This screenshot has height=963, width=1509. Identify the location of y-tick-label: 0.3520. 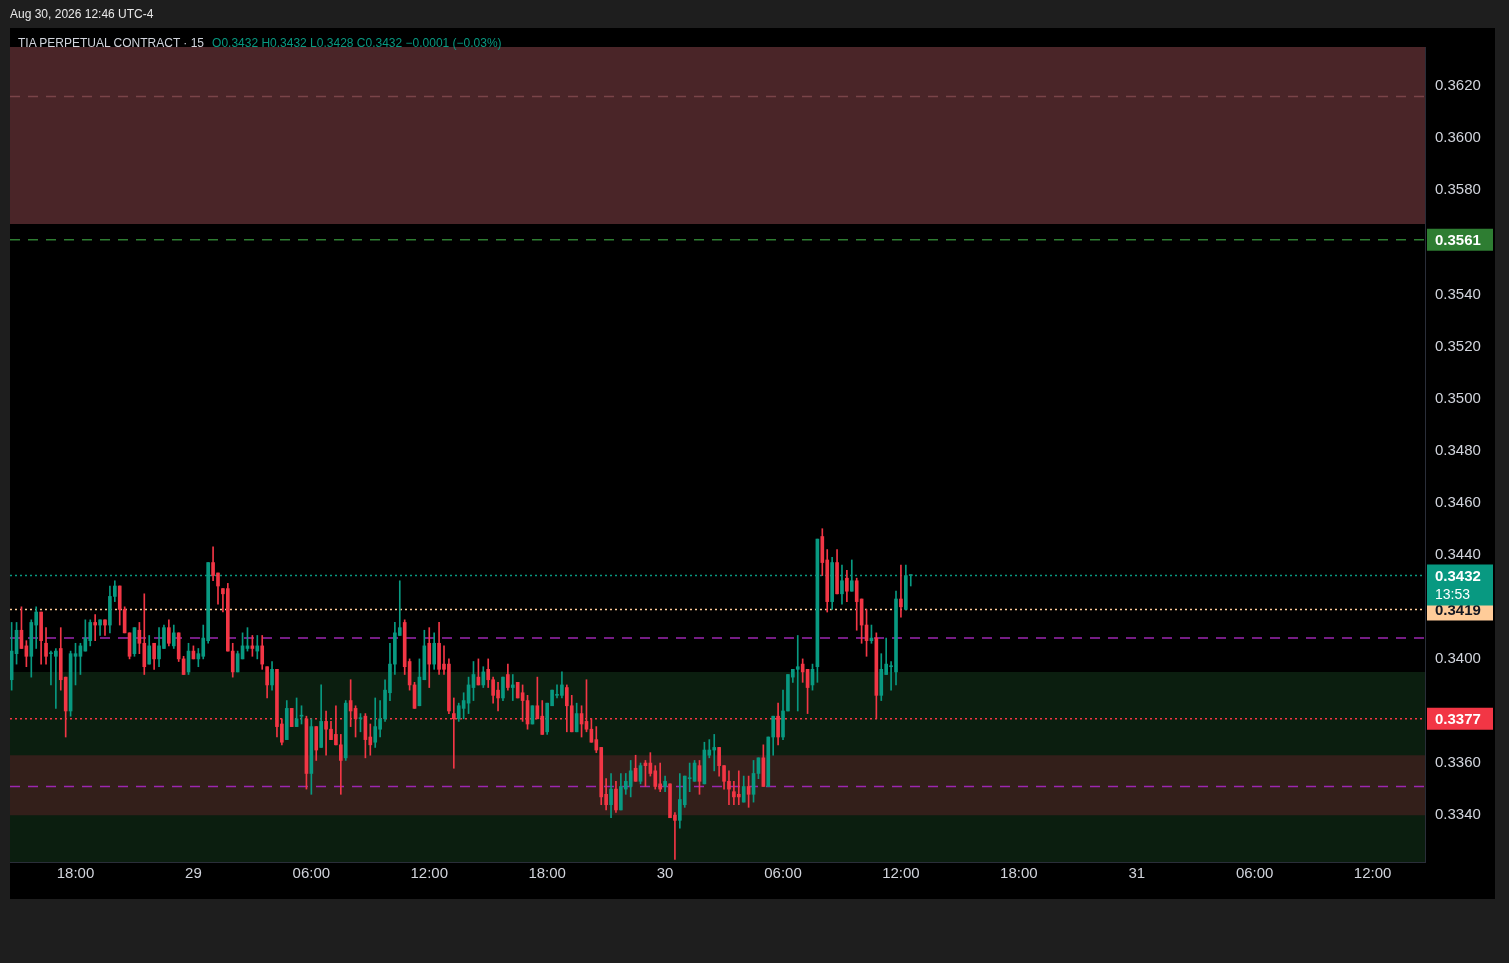
(1458, 345).